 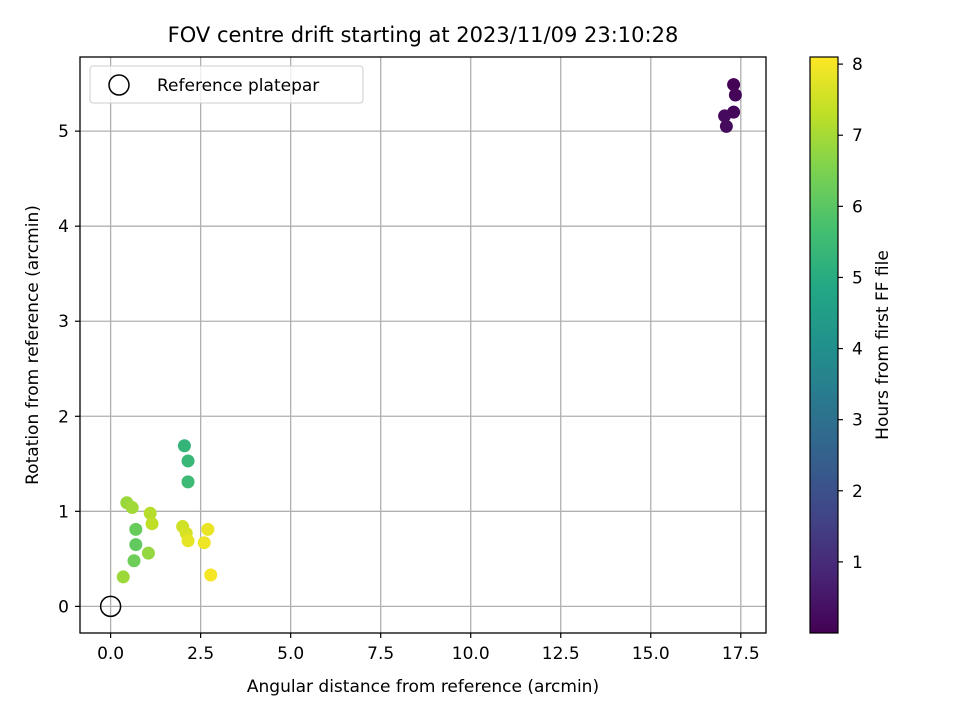 What do you see at coordinates (857, 136) in the screenshot?
I see `colorbar-tick-label: 7` at bounding box center [857, 136].